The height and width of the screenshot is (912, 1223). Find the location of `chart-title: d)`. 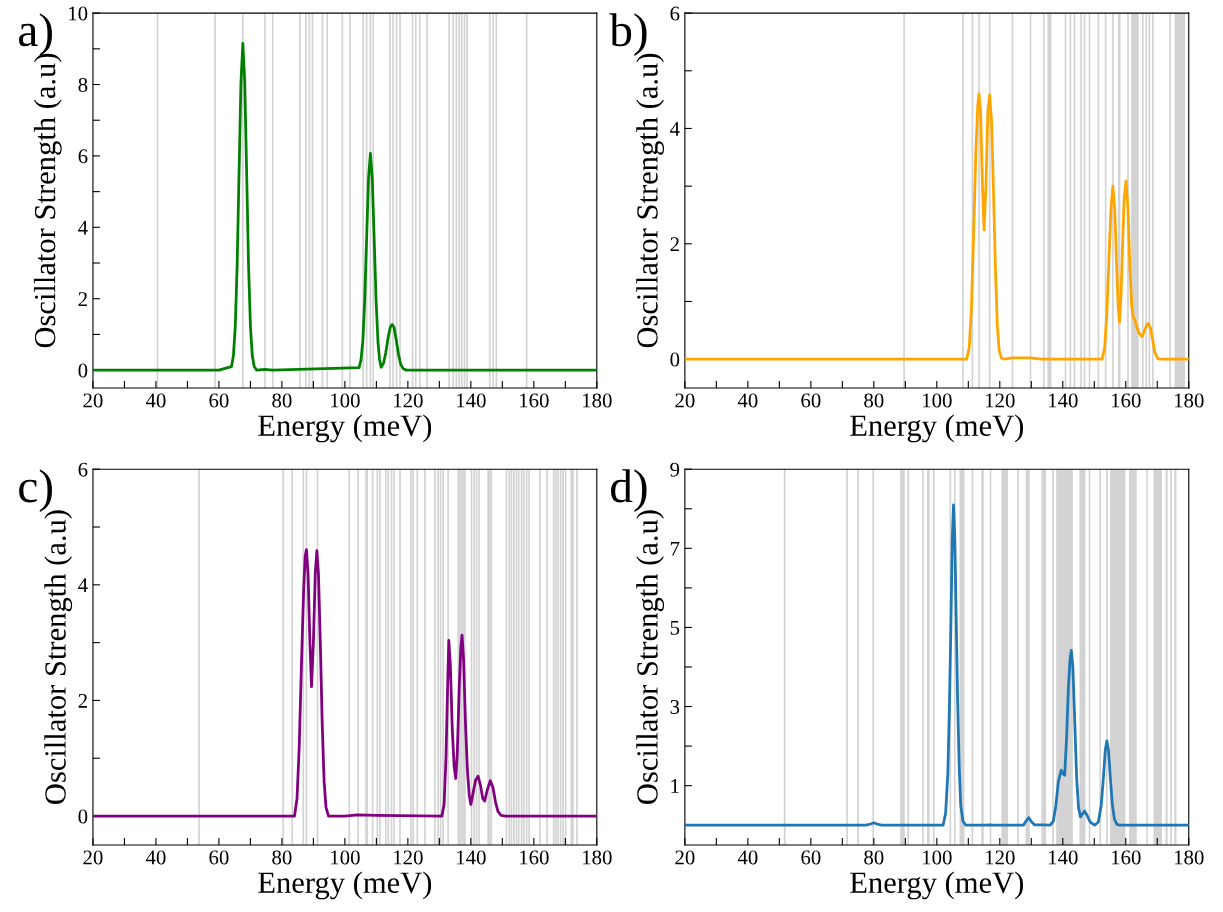

chart-title: d) is located at coordinates (629, 491).